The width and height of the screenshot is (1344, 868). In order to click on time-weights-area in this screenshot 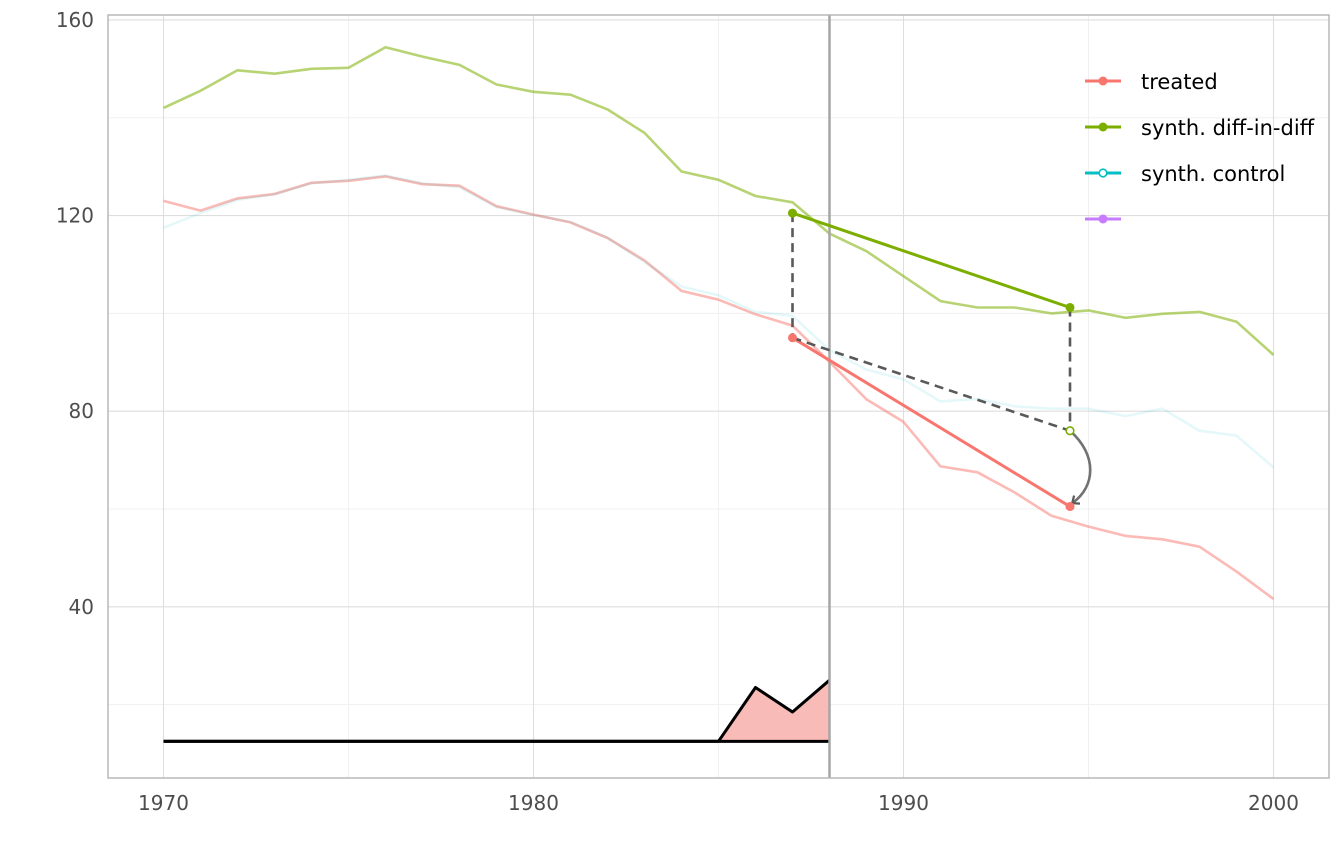, I will do `click(496, 711)`.